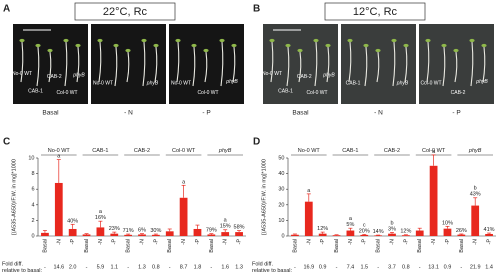 This screenshot has width=500, height=276. Describe the element at coordinates (73, 267) in the screenshot. I see `fold-diff: 2.0` at that location.